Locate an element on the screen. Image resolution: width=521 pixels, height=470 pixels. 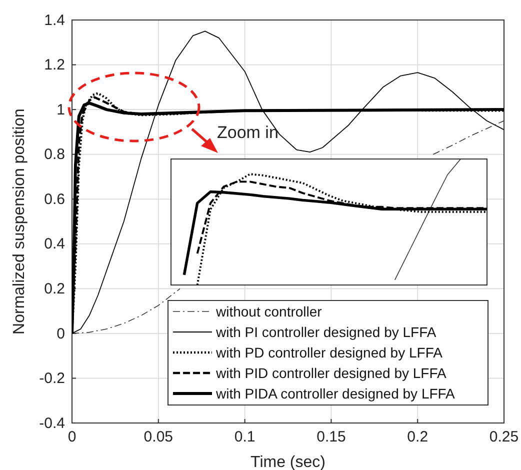
x-tick-label: 0.15 is located at coordinates (331, 437).